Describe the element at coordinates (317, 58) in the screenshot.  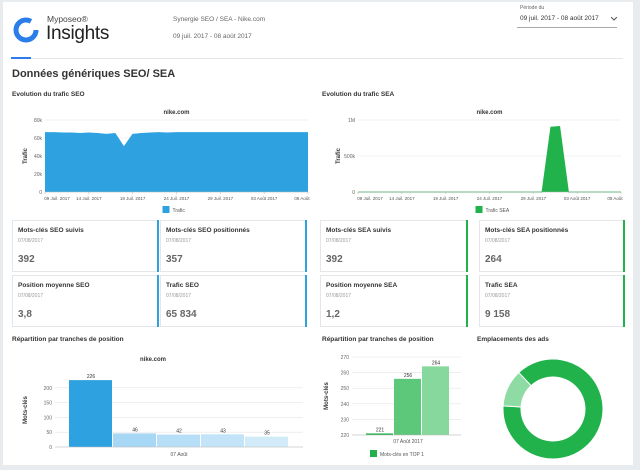
I see `header-divider` at that location.